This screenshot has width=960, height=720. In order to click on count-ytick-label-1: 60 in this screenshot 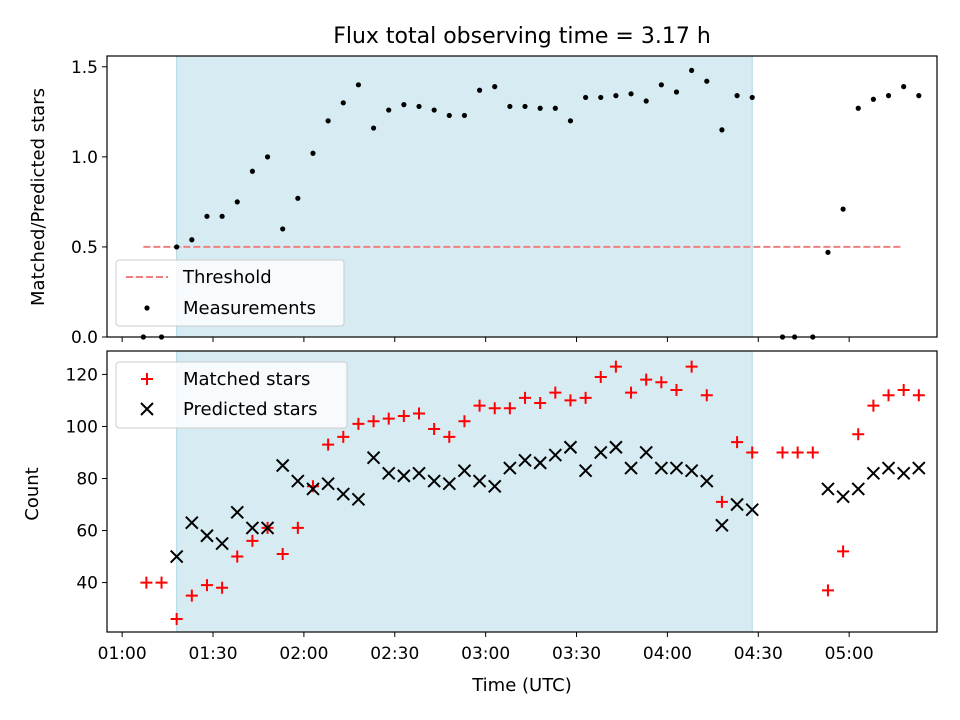, I will do `click(87, 532)`.